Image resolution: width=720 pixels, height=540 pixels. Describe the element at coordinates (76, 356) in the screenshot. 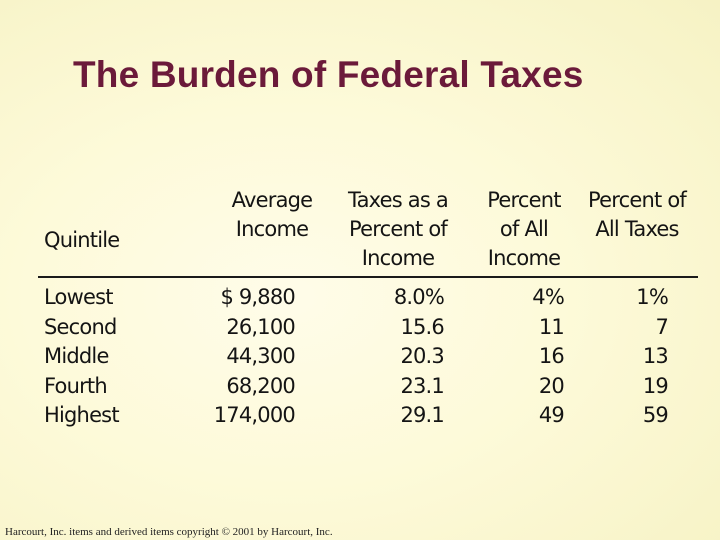

I see `cell-quintile: Middle` at that location.